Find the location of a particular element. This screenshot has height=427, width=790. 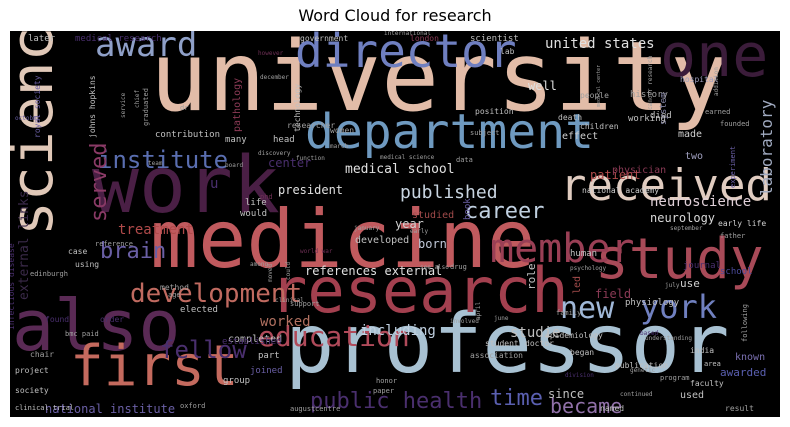

word-career: career is located at coordinates (504, 211).